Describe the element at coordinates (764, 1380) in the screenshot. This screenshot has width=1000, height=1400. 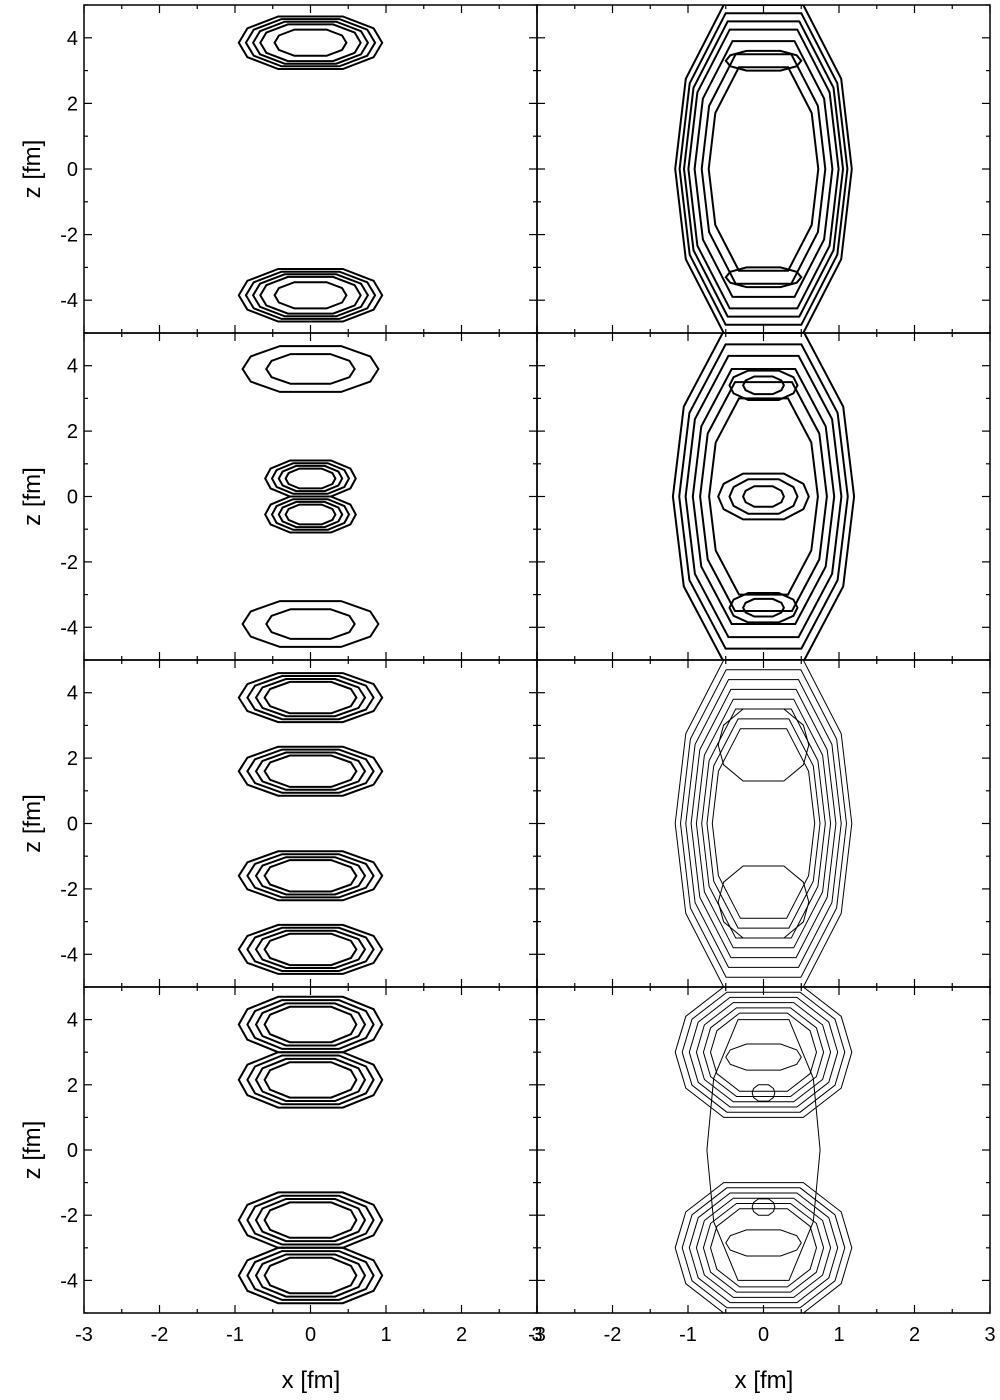
I see `x-axis-label-right: x [fm]` at that location.